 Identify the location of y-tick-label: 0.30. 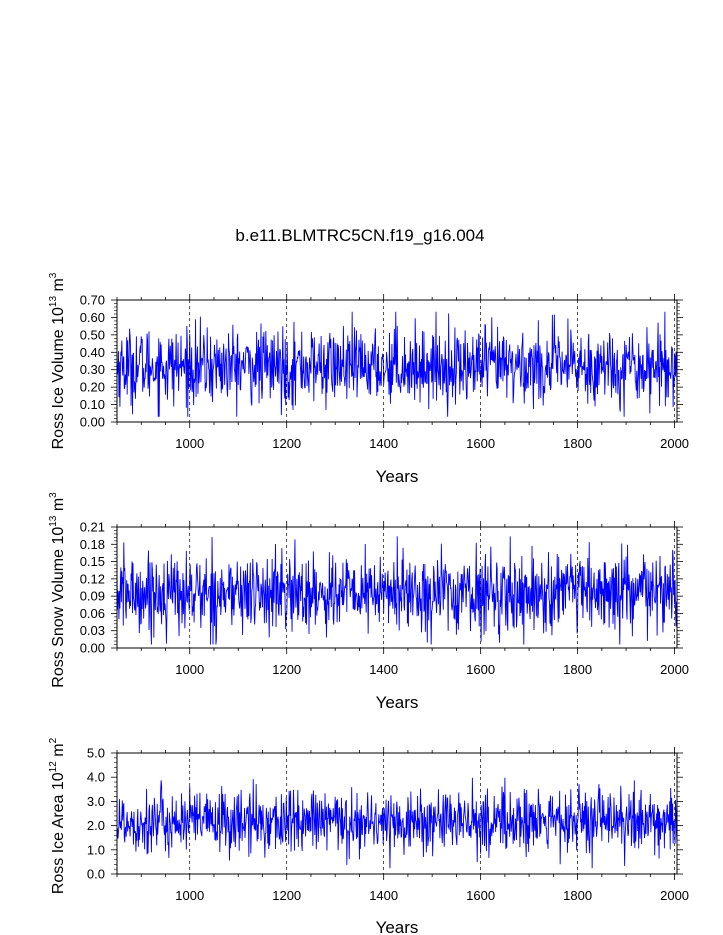
(92, 369).